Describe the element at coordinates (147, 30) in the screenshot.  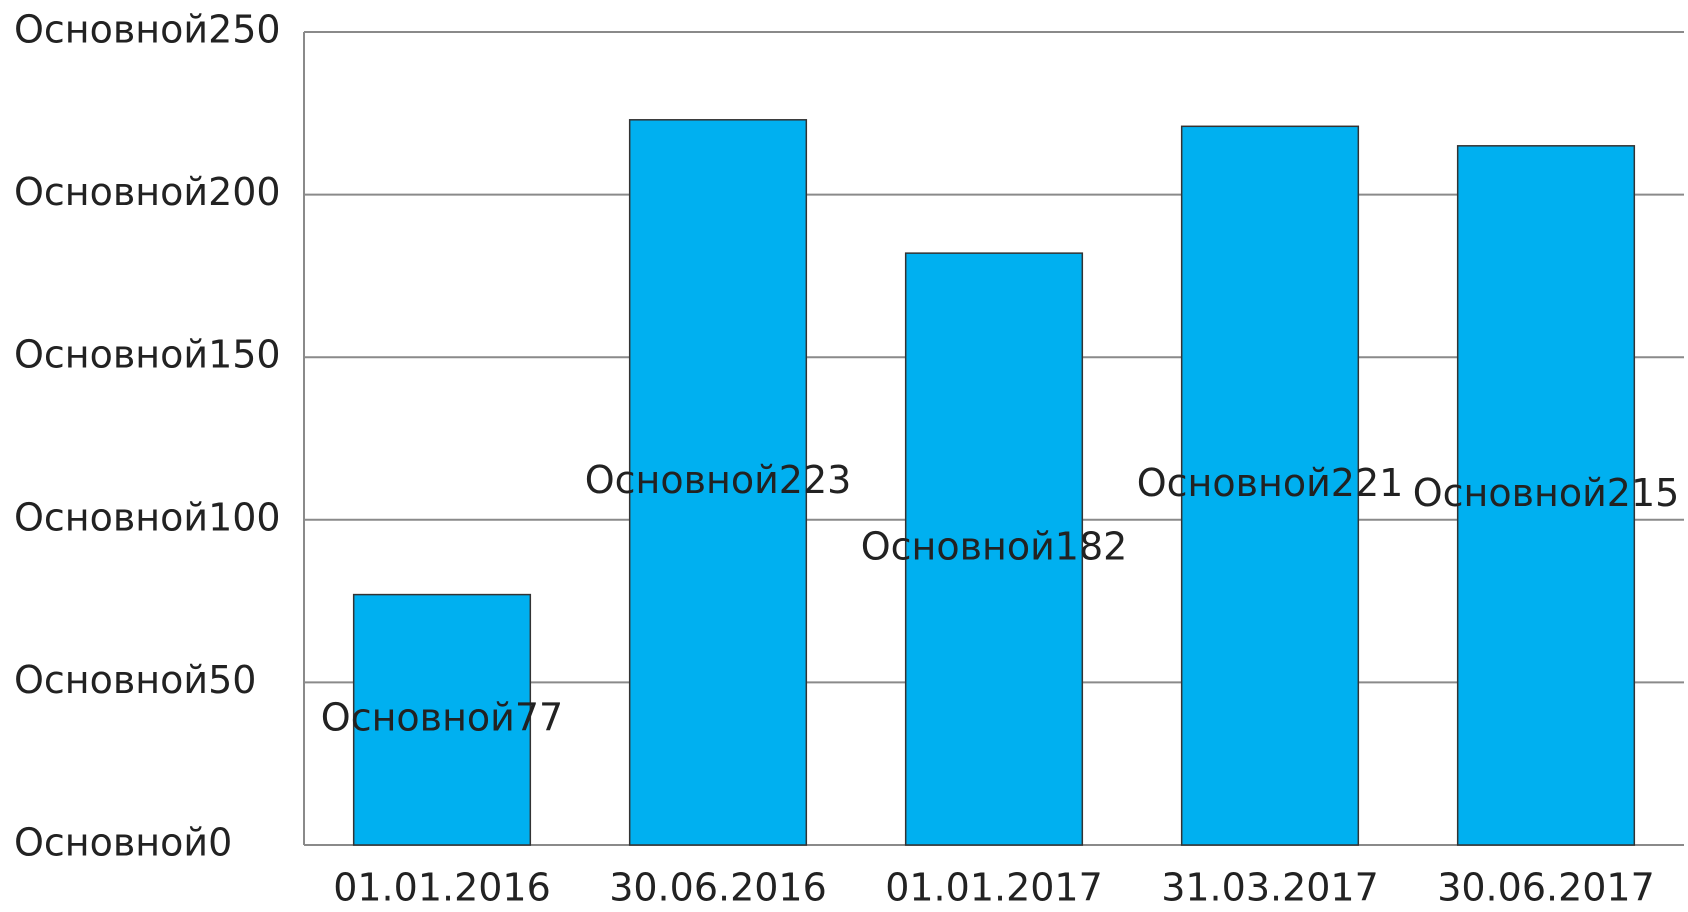
I see `y-tick-label: Основной250` at that location.